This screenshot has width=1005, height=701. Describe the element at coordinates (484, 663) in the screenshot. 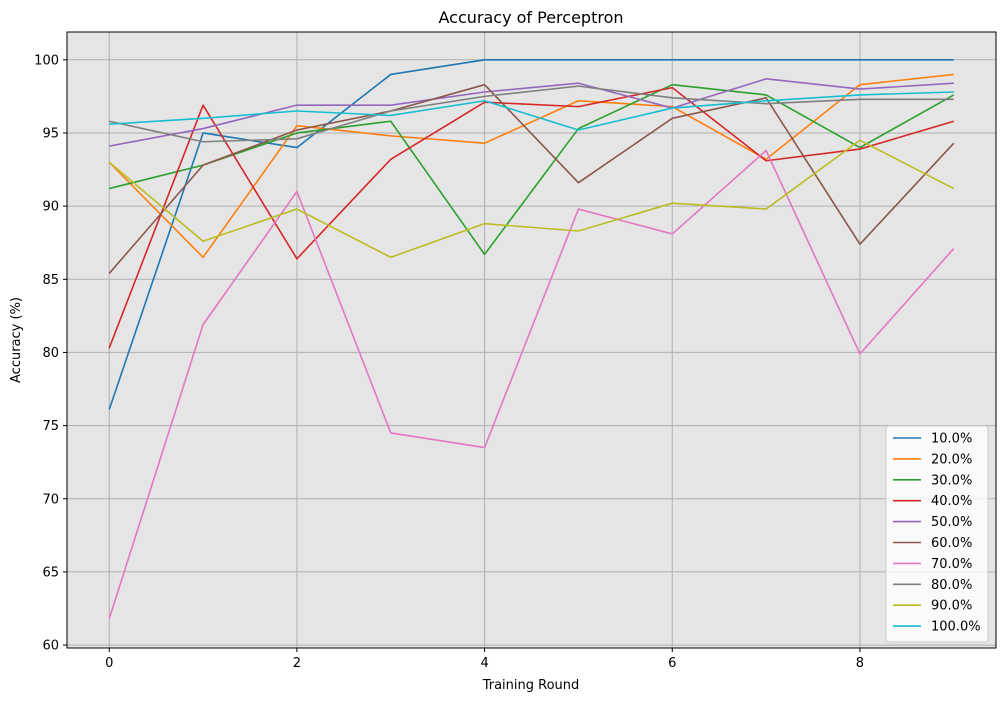

I see `x-tick-label: 4` at that location.